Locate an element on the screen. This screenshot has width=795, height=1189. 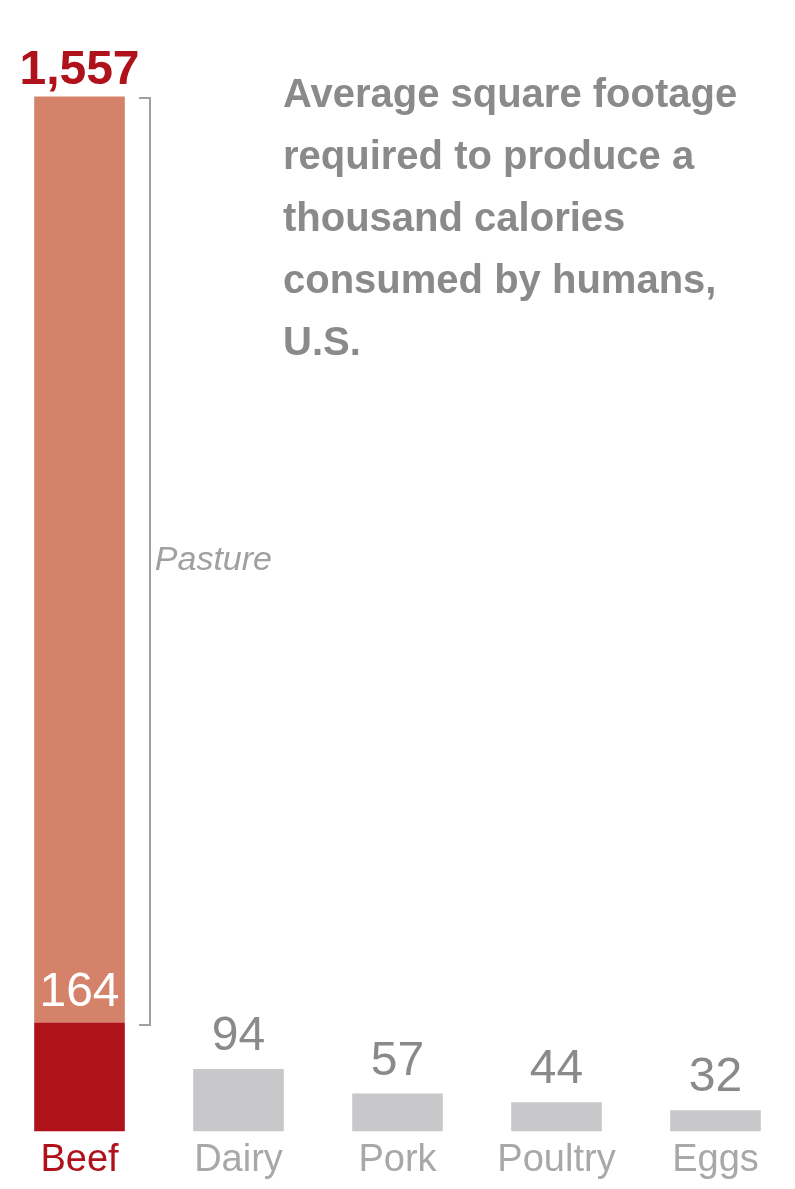
data-label: 44 is located at coordinates (556, 1067).